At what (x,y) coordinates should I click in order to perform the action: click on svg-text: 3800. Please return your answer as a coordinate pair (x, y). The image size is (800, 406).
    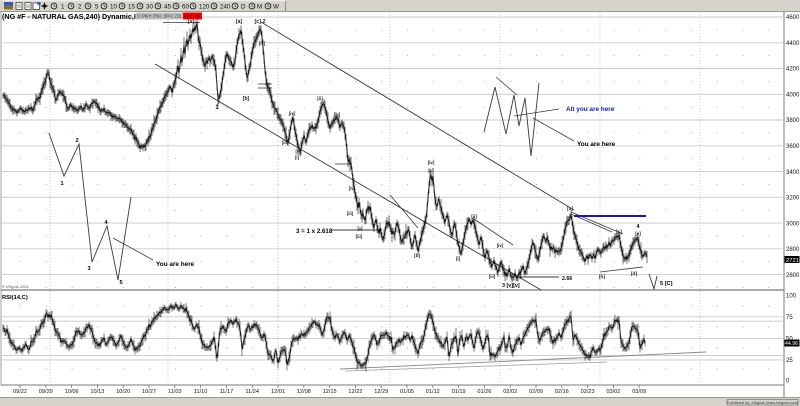
    Looking at the image, I should click on (793, 121).